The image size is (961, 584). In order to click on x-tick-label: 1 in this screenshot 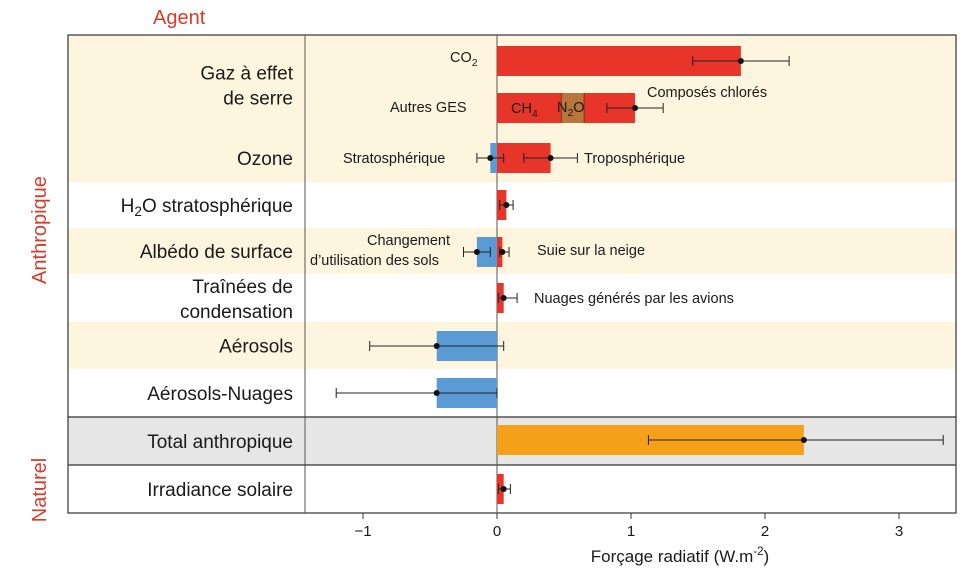, I will do `click(631, 531)`.